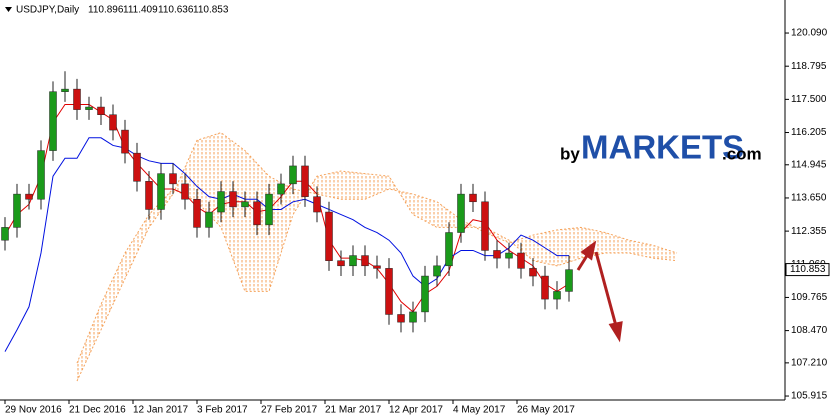 This screenshot has height=420, width=830. Describe the element at coordinates (353, 410) in the screenshot. I see `x-tick-label: 21 Mar 2017` at that location.